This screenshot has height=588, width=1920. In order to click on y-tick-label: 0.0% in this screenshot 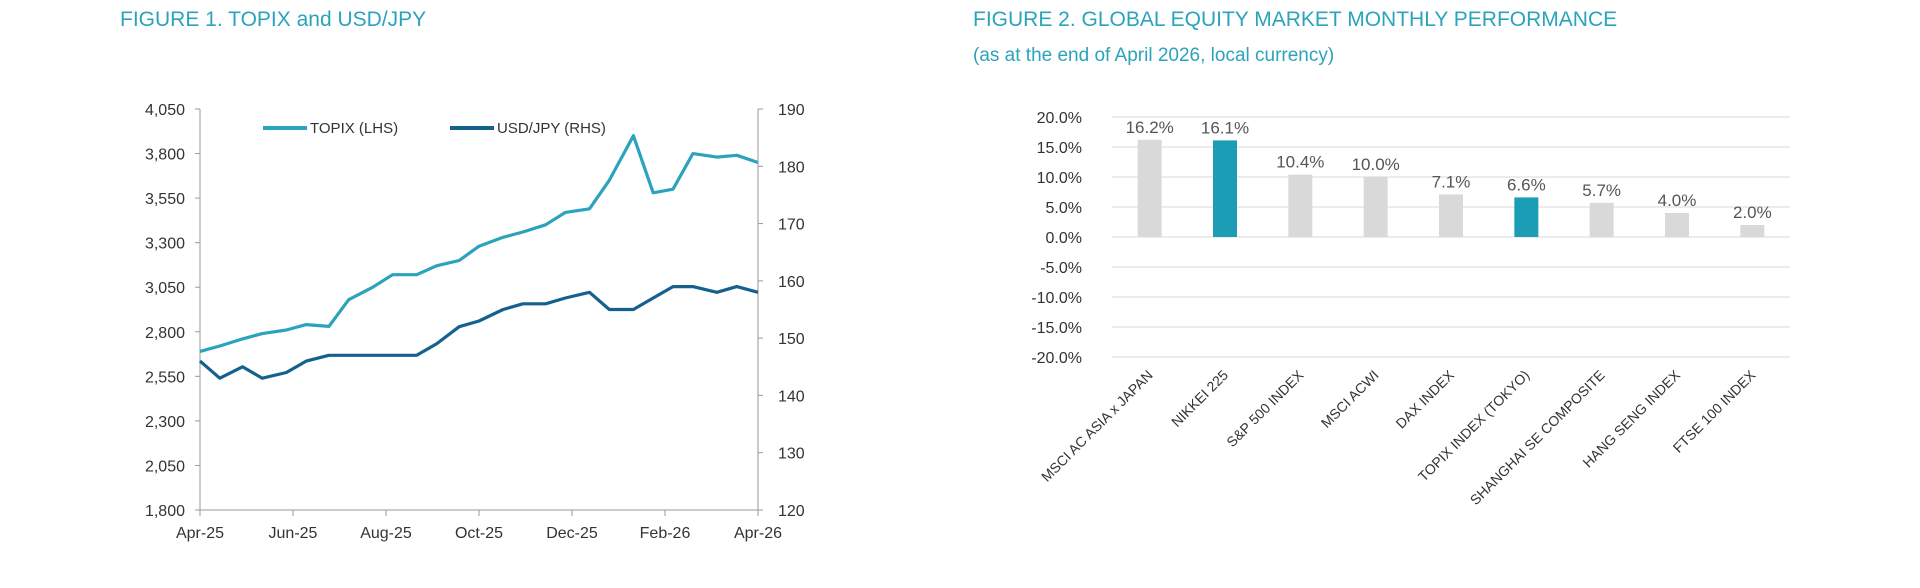, I will do `click(1064, 238)`.